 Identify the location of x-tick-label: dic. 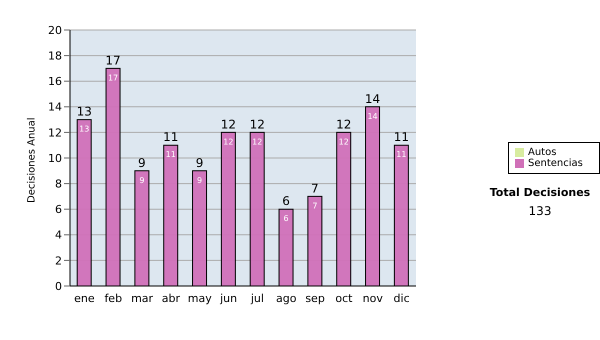
(402, 298).